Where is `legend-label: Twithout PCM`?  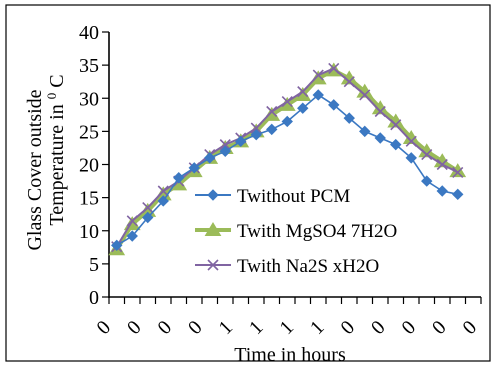
legend-label: Twithout PCM is located at coordinates (293, 196).